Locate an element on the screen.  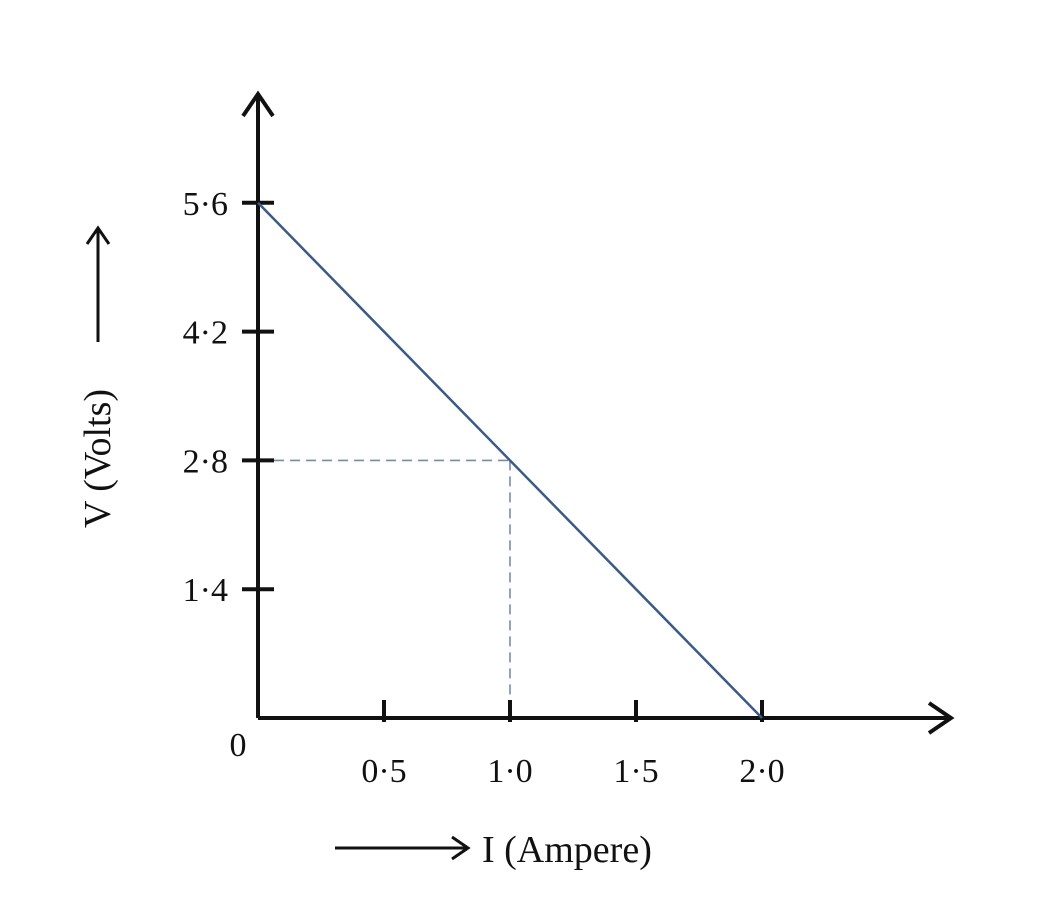
x-tick-label-0: 0·5 is located at coordinates (383, 771).